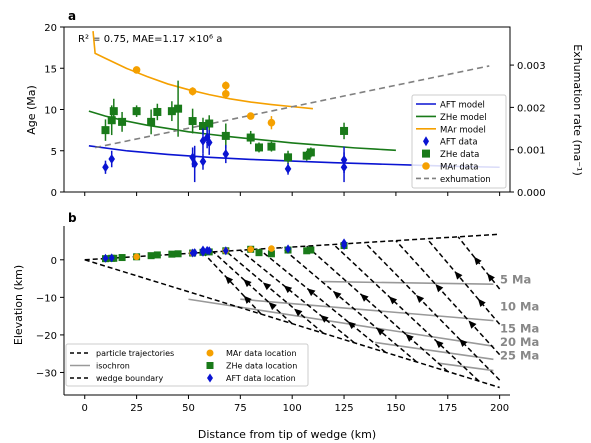 The height and width of the screenshot is (443, 591). What do you see at coordinates (531, 66) in the screenshot?
I see `y2-tick-label: 0.003` at bounding box center [531, 66].